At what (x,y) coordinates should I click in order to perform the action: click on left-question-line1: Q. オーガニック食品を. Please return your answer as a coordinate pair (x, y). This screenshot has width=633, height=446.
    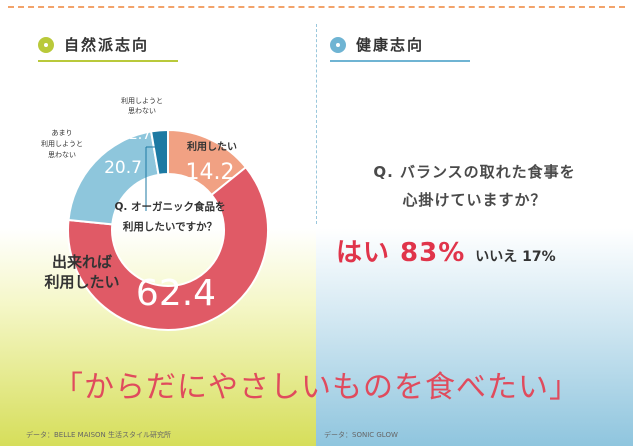
    Looking at the image, I should click on (169, 206).